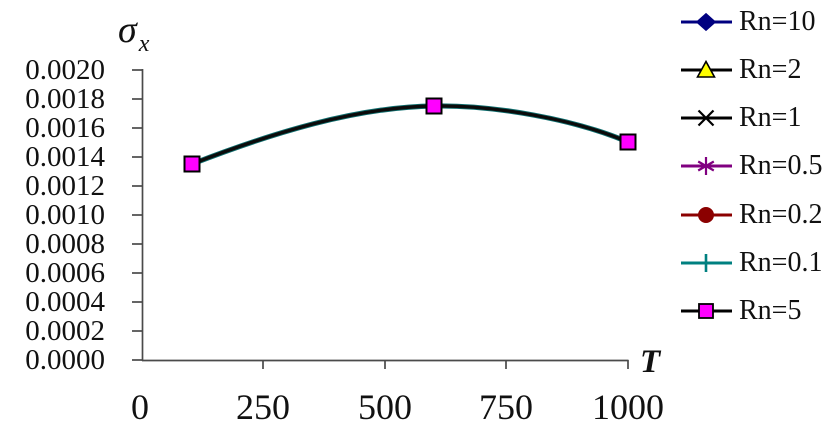  I want to click on series-curve, so click(410, 135).